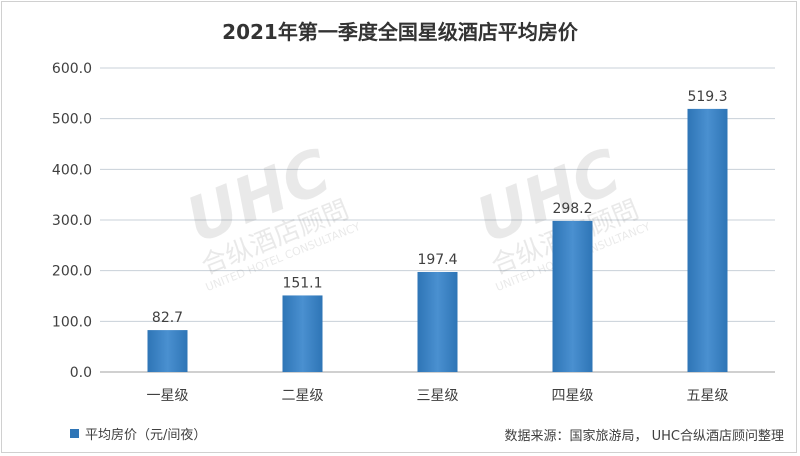 This screenshot has width=800, height=456. I want to click on legend-swatch, so click(74, 433).